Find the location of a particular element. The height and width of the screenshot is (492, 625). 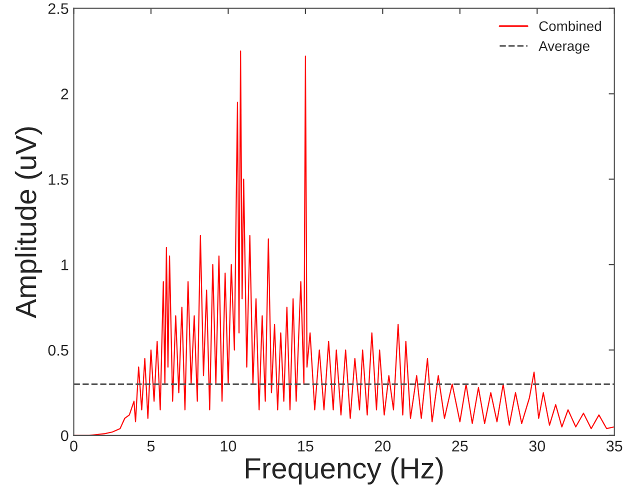

y-tick-label: 2.5 is located at coordinates (58, 8).